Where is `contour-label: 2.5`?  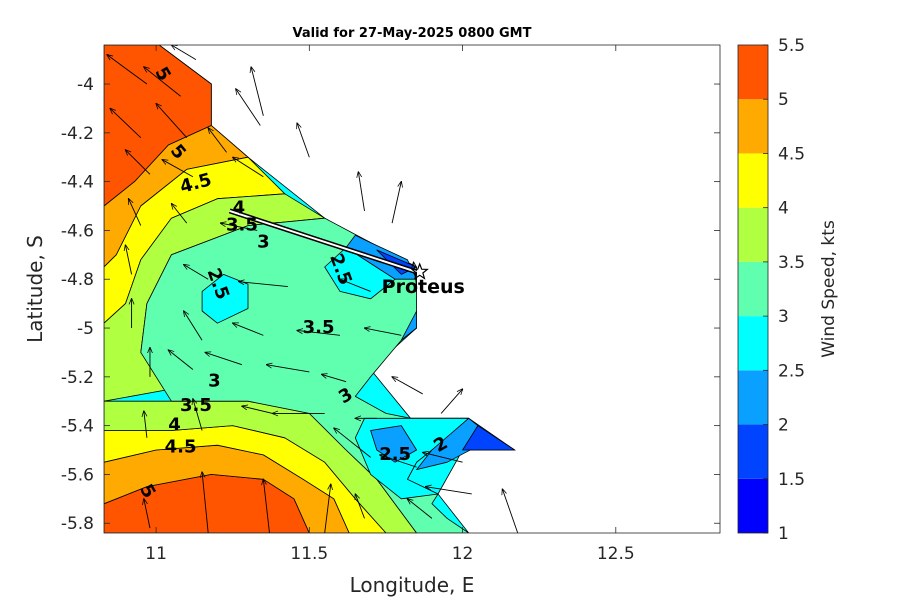 contour-label: 2.5 is located at coordinates (395, 454).